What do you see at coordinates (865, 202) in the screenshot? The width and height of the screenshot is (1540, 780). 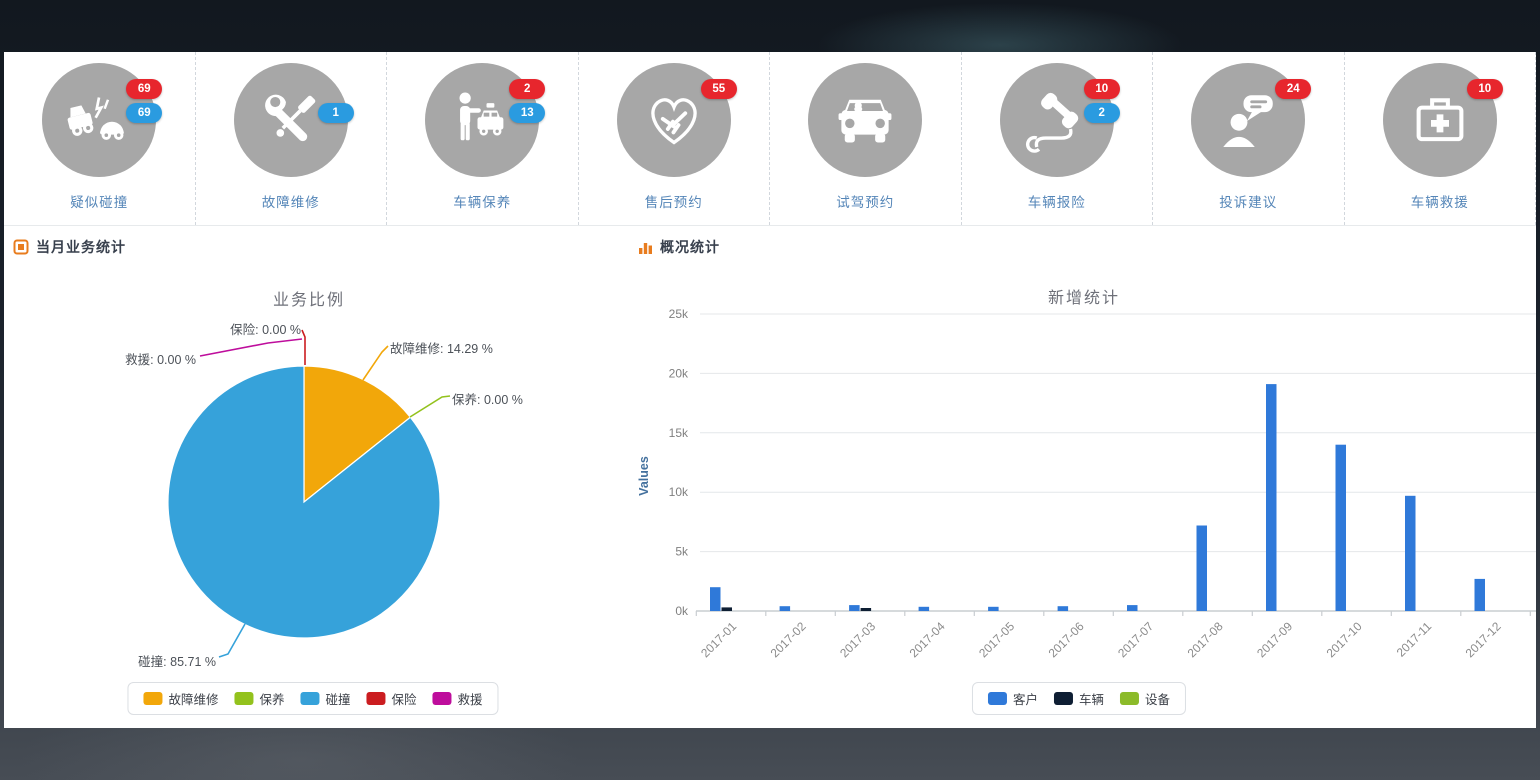 I see `service-label: 试驾预约` at bounding box center [865, 202].